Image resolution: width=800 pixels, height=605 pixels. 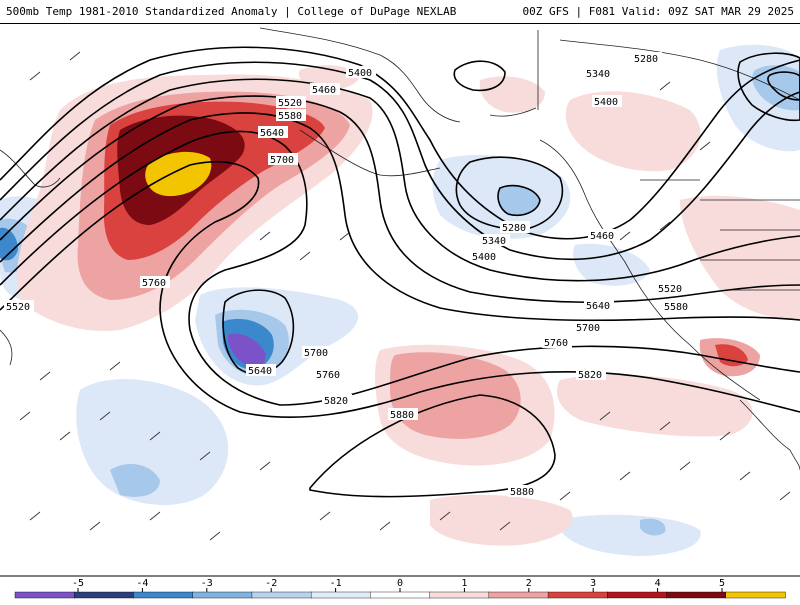 What do you see at coordinates (78, 583) in the screenshot?
I see `colorbar-tick-label: -5` at bounding box center [78, 583].